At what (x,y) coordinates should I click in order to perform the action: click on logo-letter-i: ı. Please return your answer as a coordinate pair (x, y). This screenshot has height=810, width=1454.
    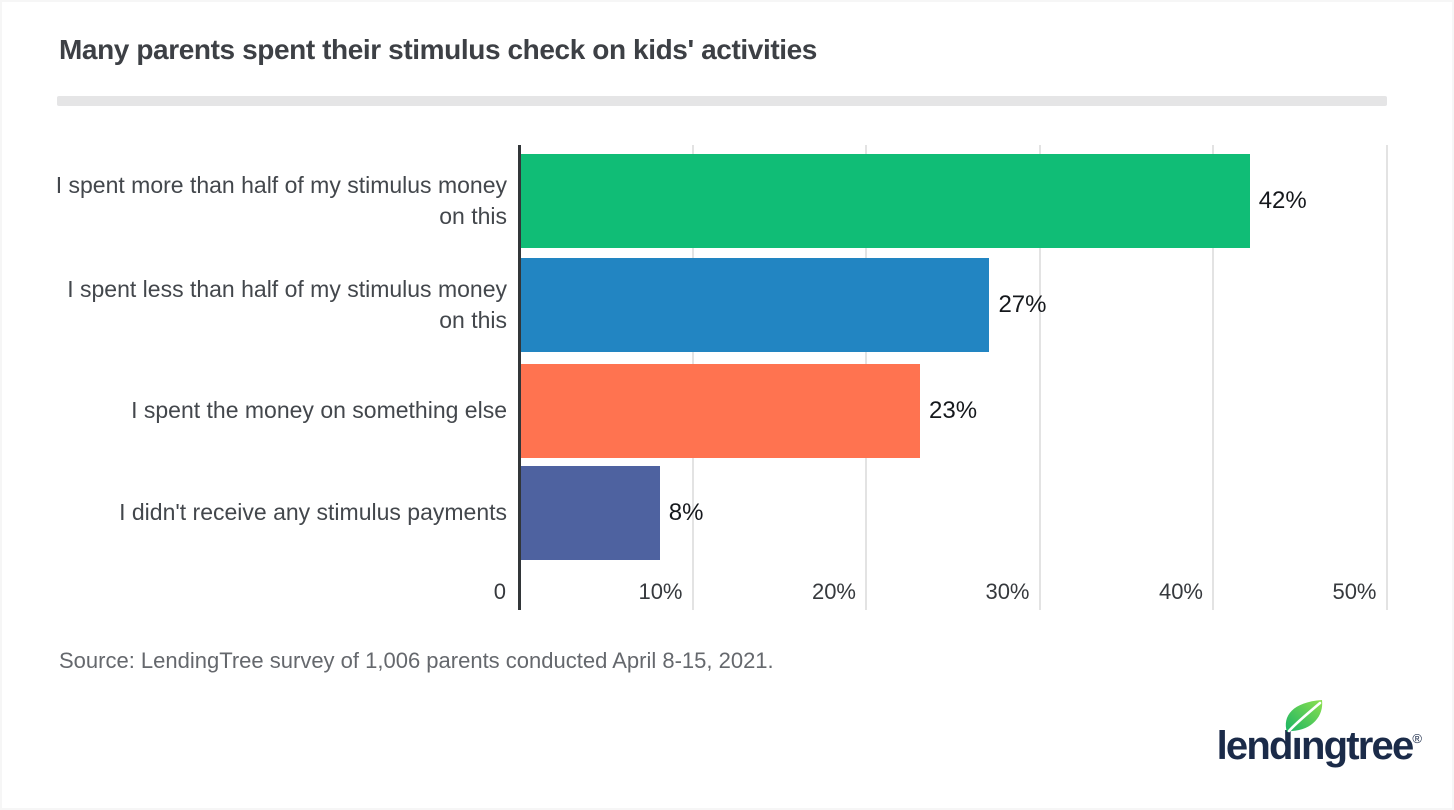
    Looking at the image, I should click on (1303, 734).